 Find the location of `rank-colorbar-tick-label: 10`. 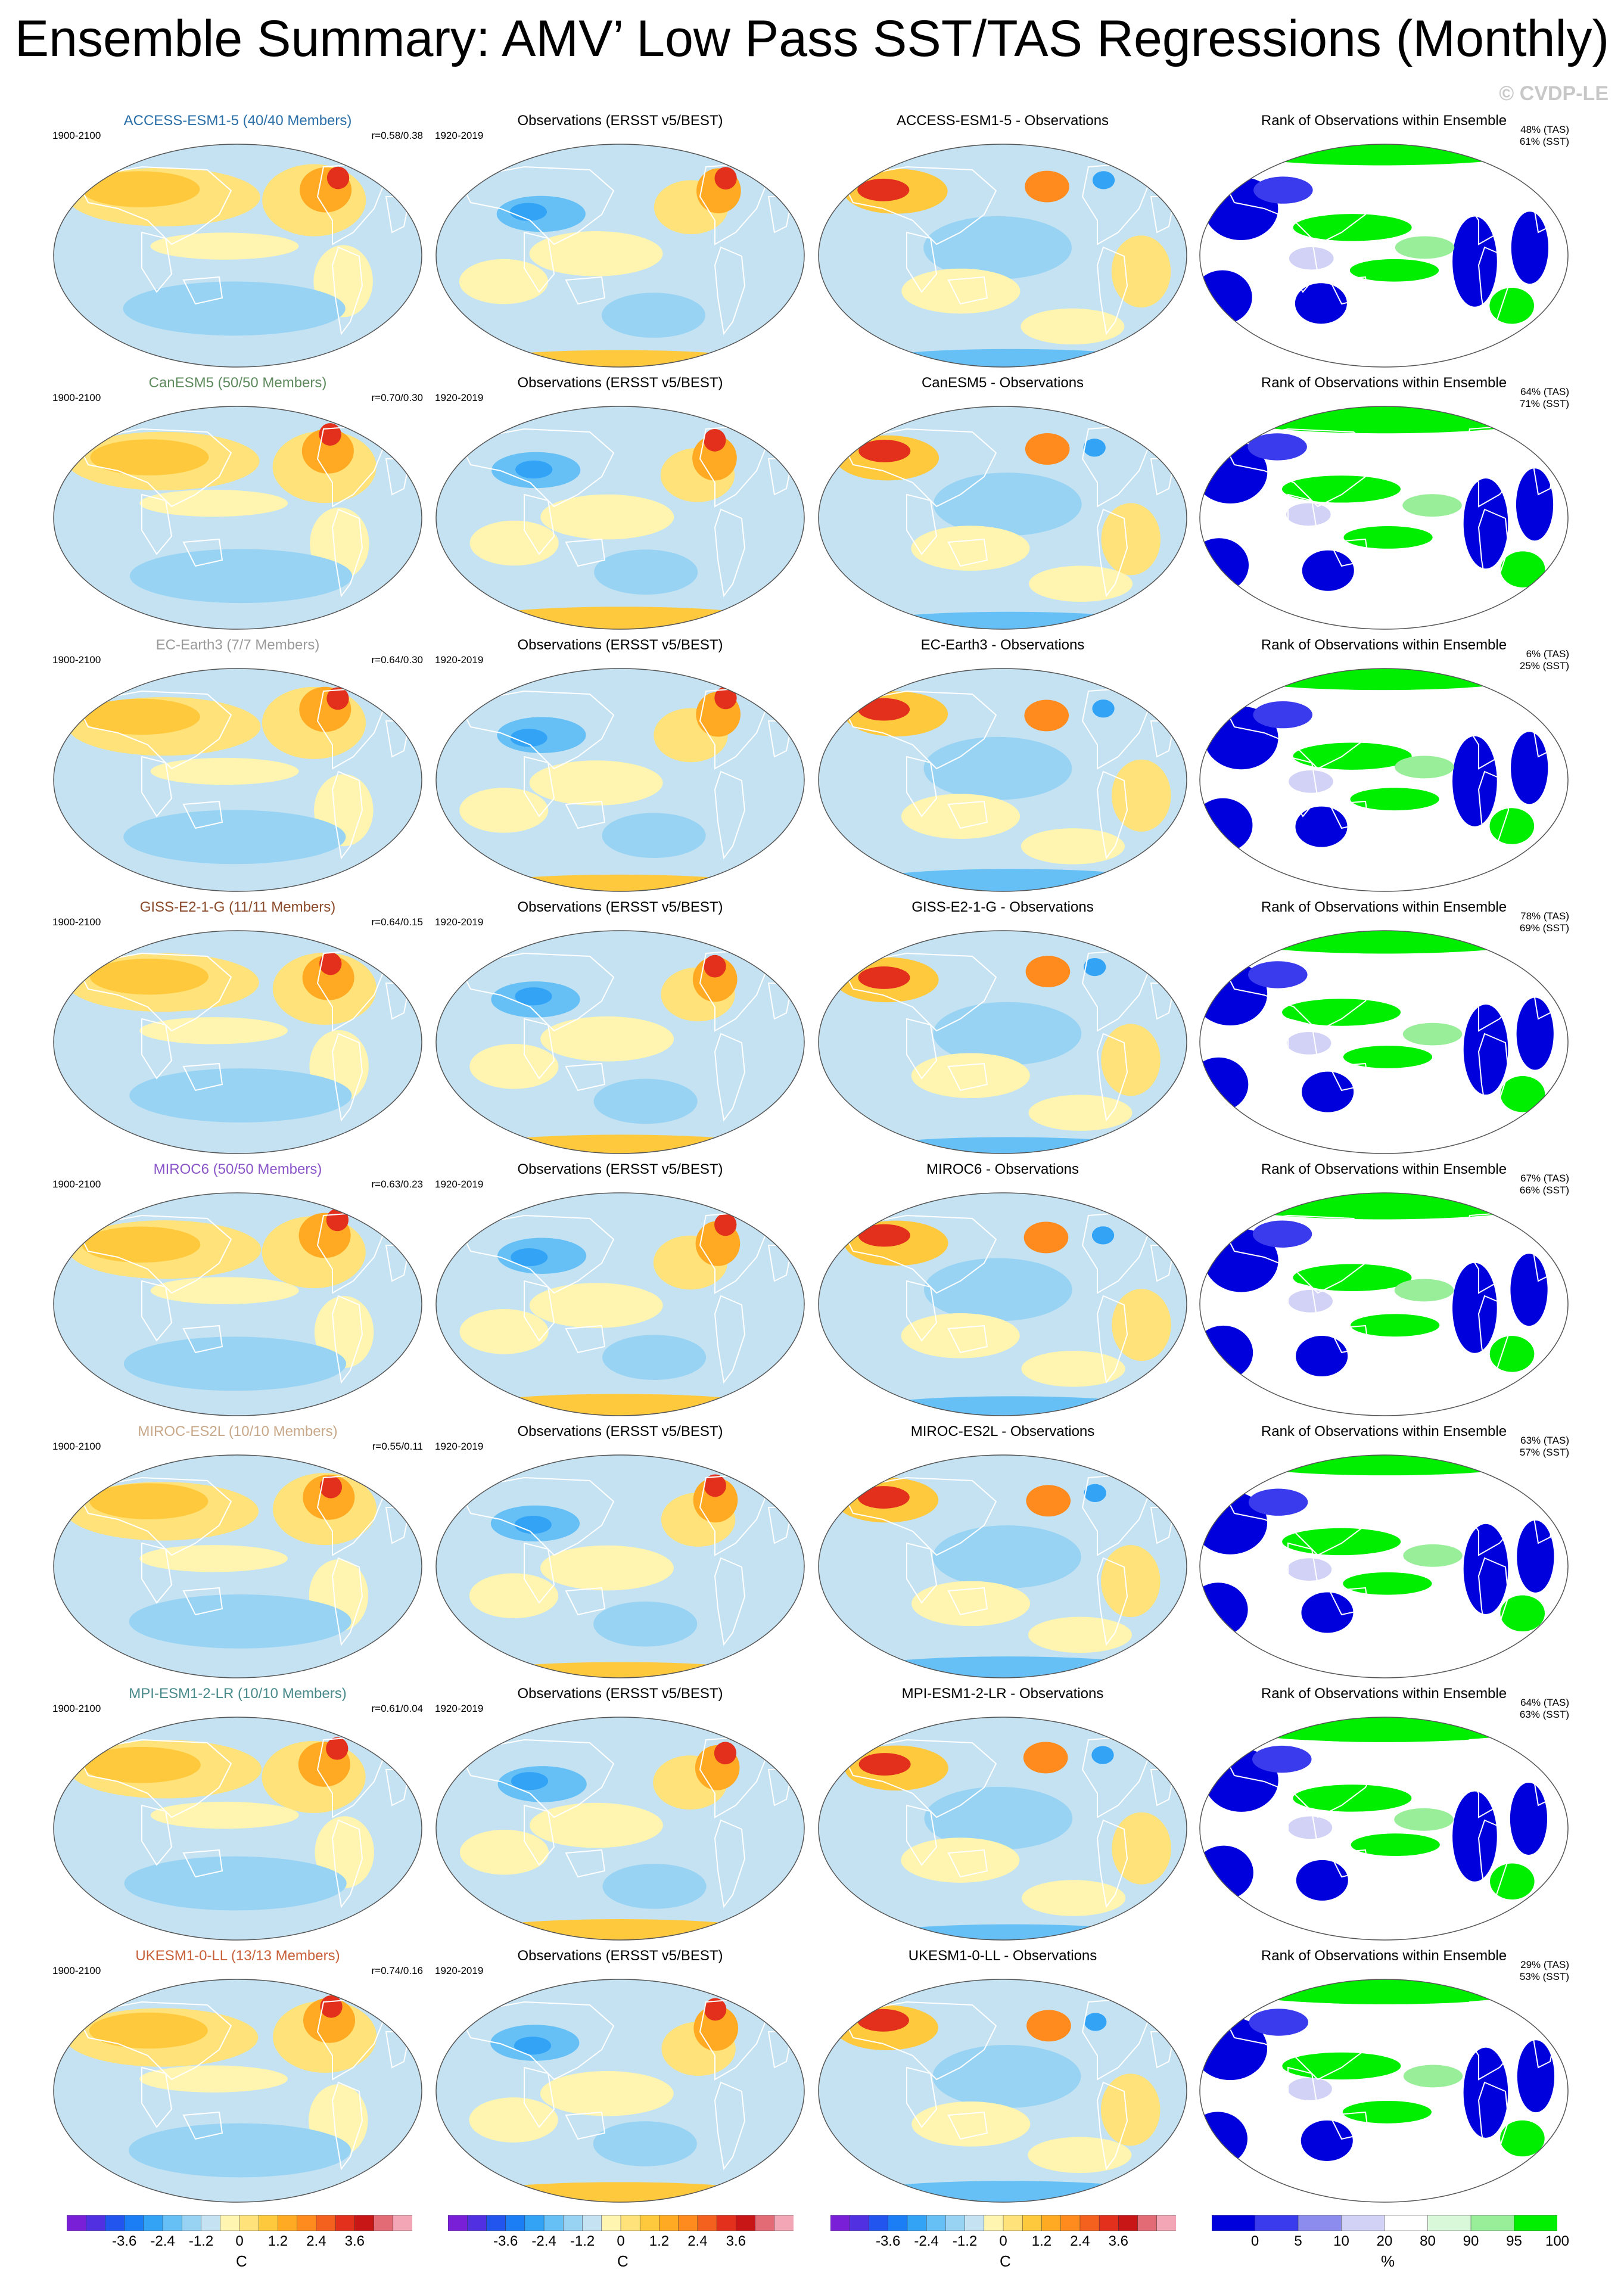

rank-colorbar-tick-label: 10 is located at coordinates (1341, 2241).